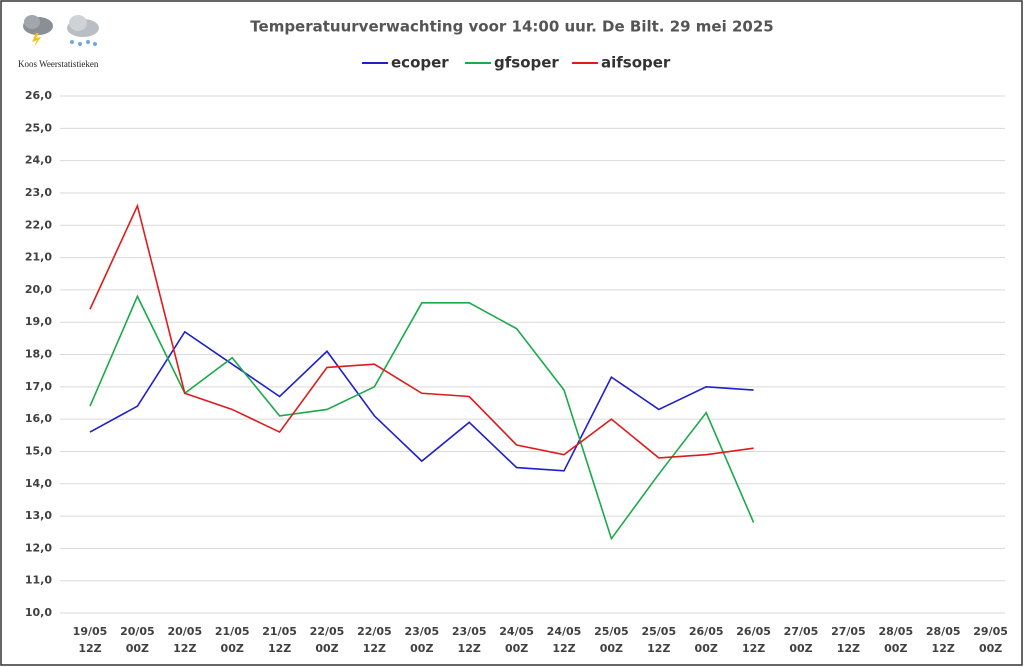  Describe the element at coordinates (526, 63) in the screenshot. I see `legend-label: gfsoper` at that location.